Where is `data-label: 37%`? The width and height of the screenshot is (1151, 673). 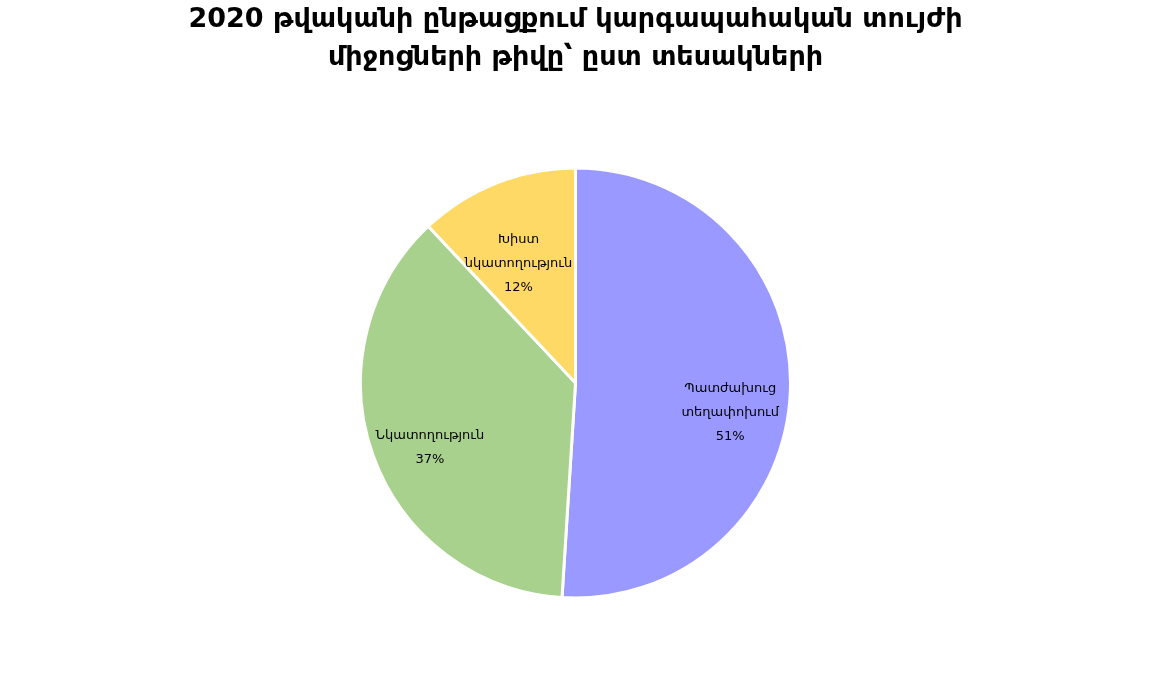 data-label: 37% is located at coordinates (430, 459).